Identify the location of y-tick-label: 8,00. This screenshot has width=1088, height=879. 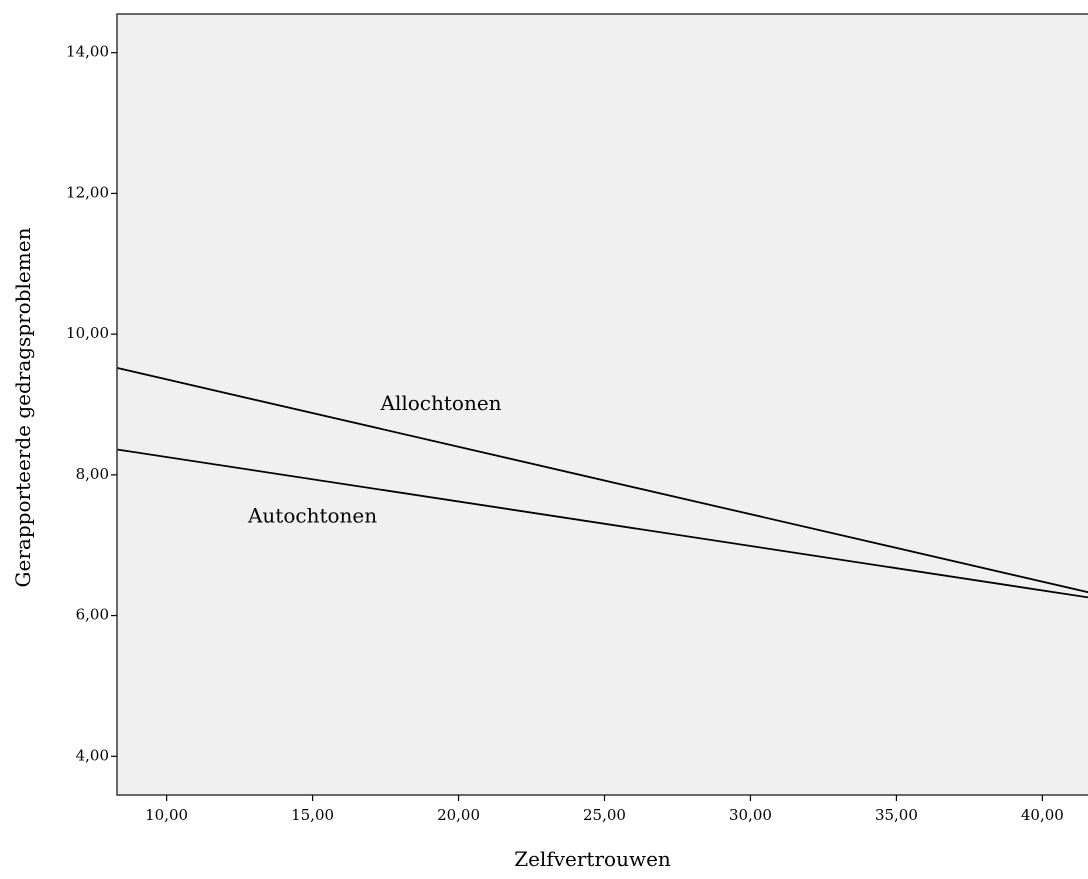
(92, 474).